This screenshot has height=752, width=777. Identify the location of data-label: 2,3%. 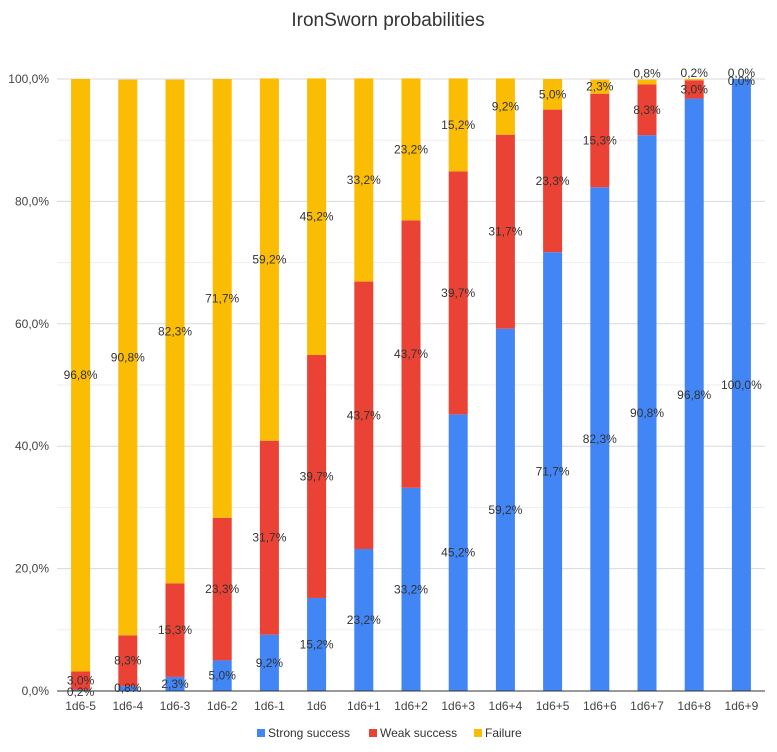
(175, 684).